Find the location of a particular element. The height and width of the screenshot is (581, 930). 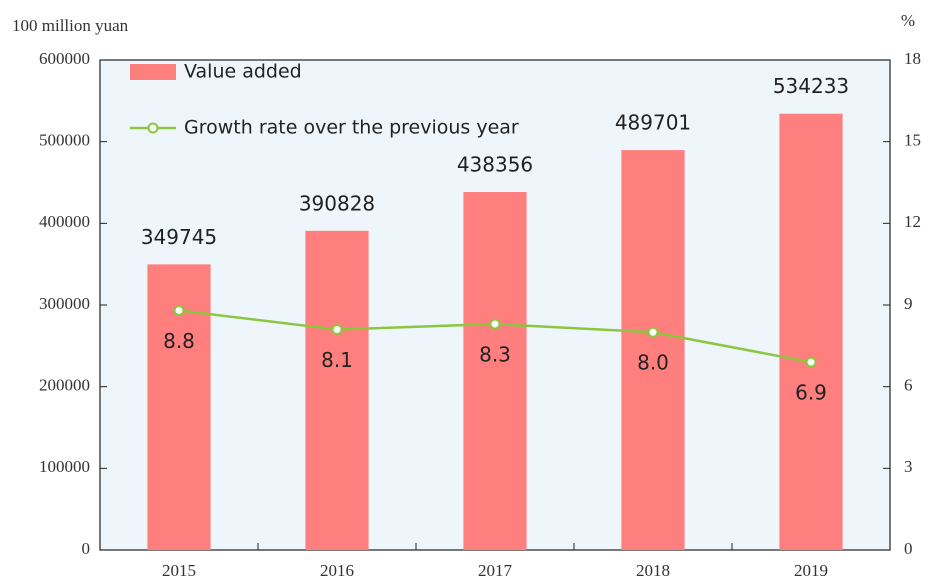

x-tick-label: 2019 is located at coordinates (811, 570).